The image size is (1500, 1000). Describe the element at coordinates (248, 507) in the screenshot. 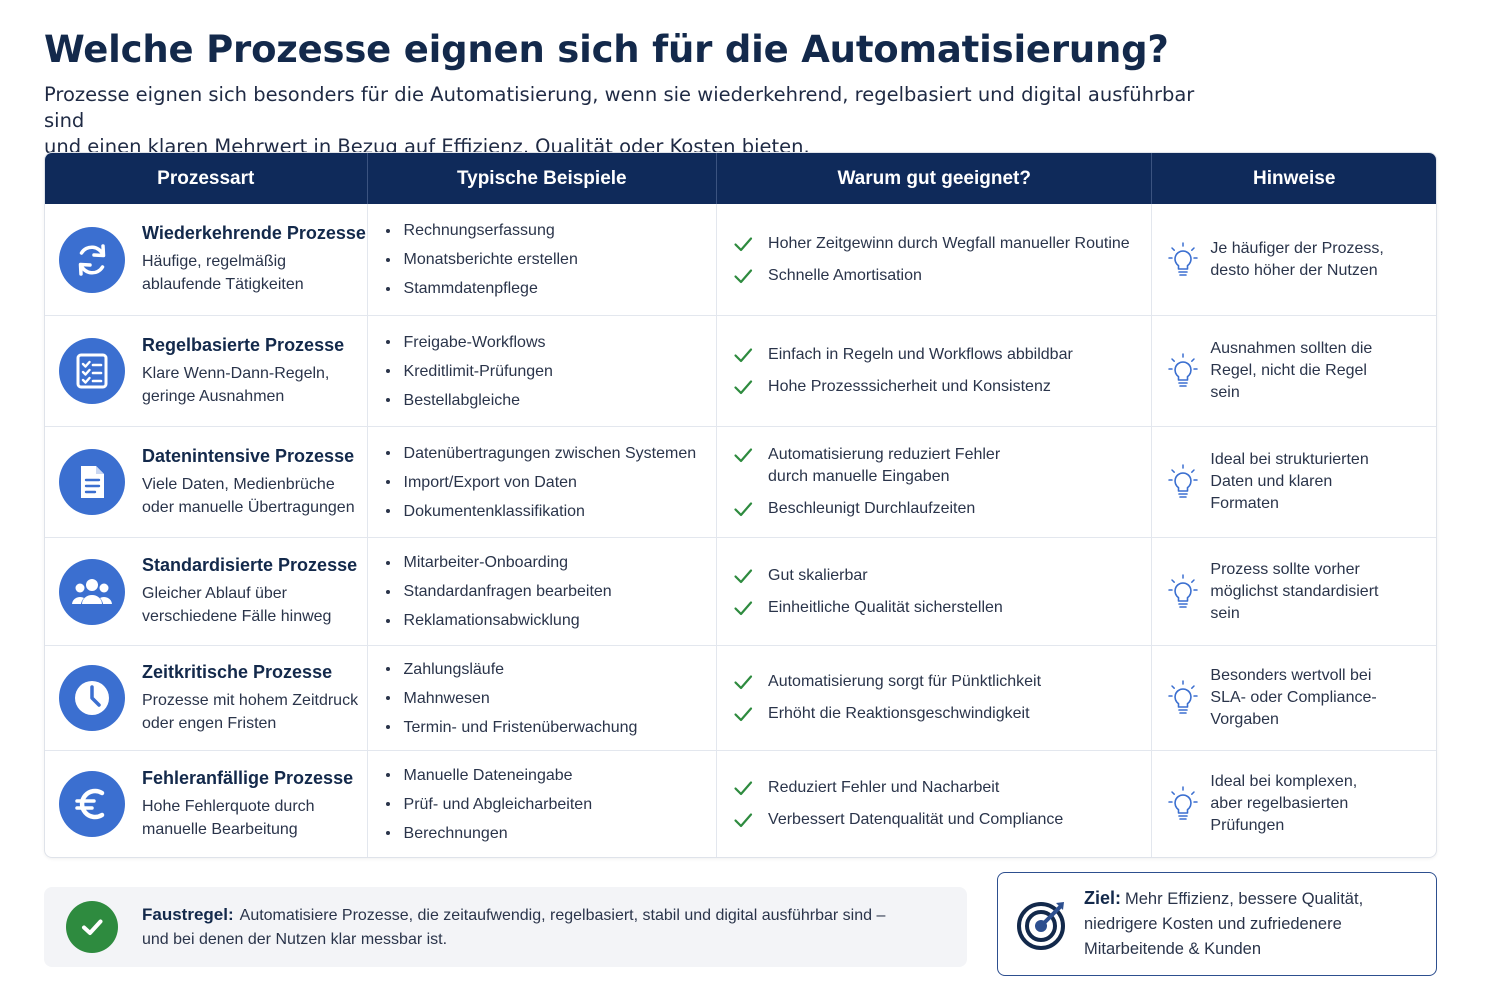

I see `category-desc-line: oder manuelle Übertragungen` at that location.